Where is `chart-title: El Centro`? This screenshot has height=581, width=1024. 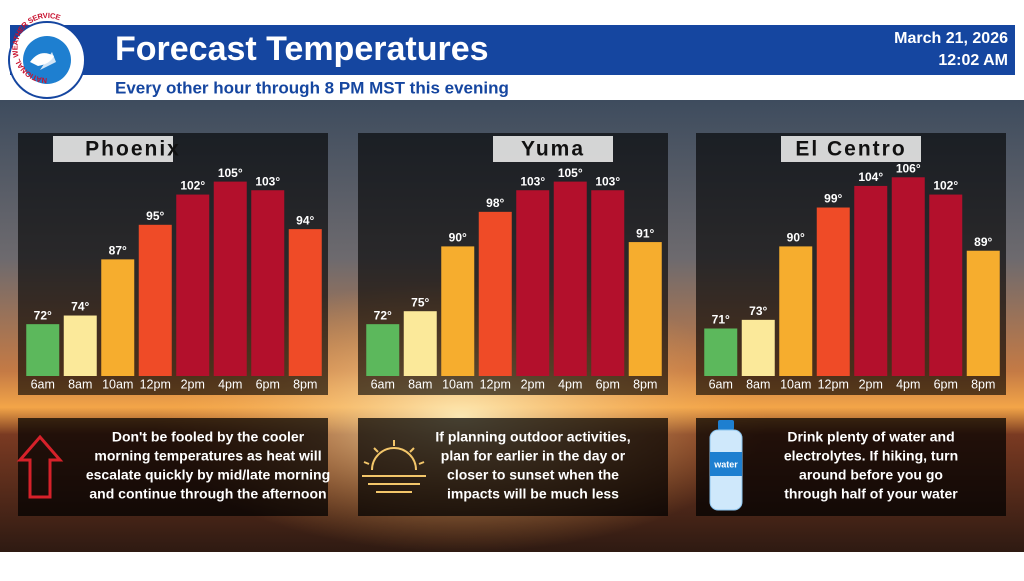 chart-title: El Centro is located at coordinates (850, 149).